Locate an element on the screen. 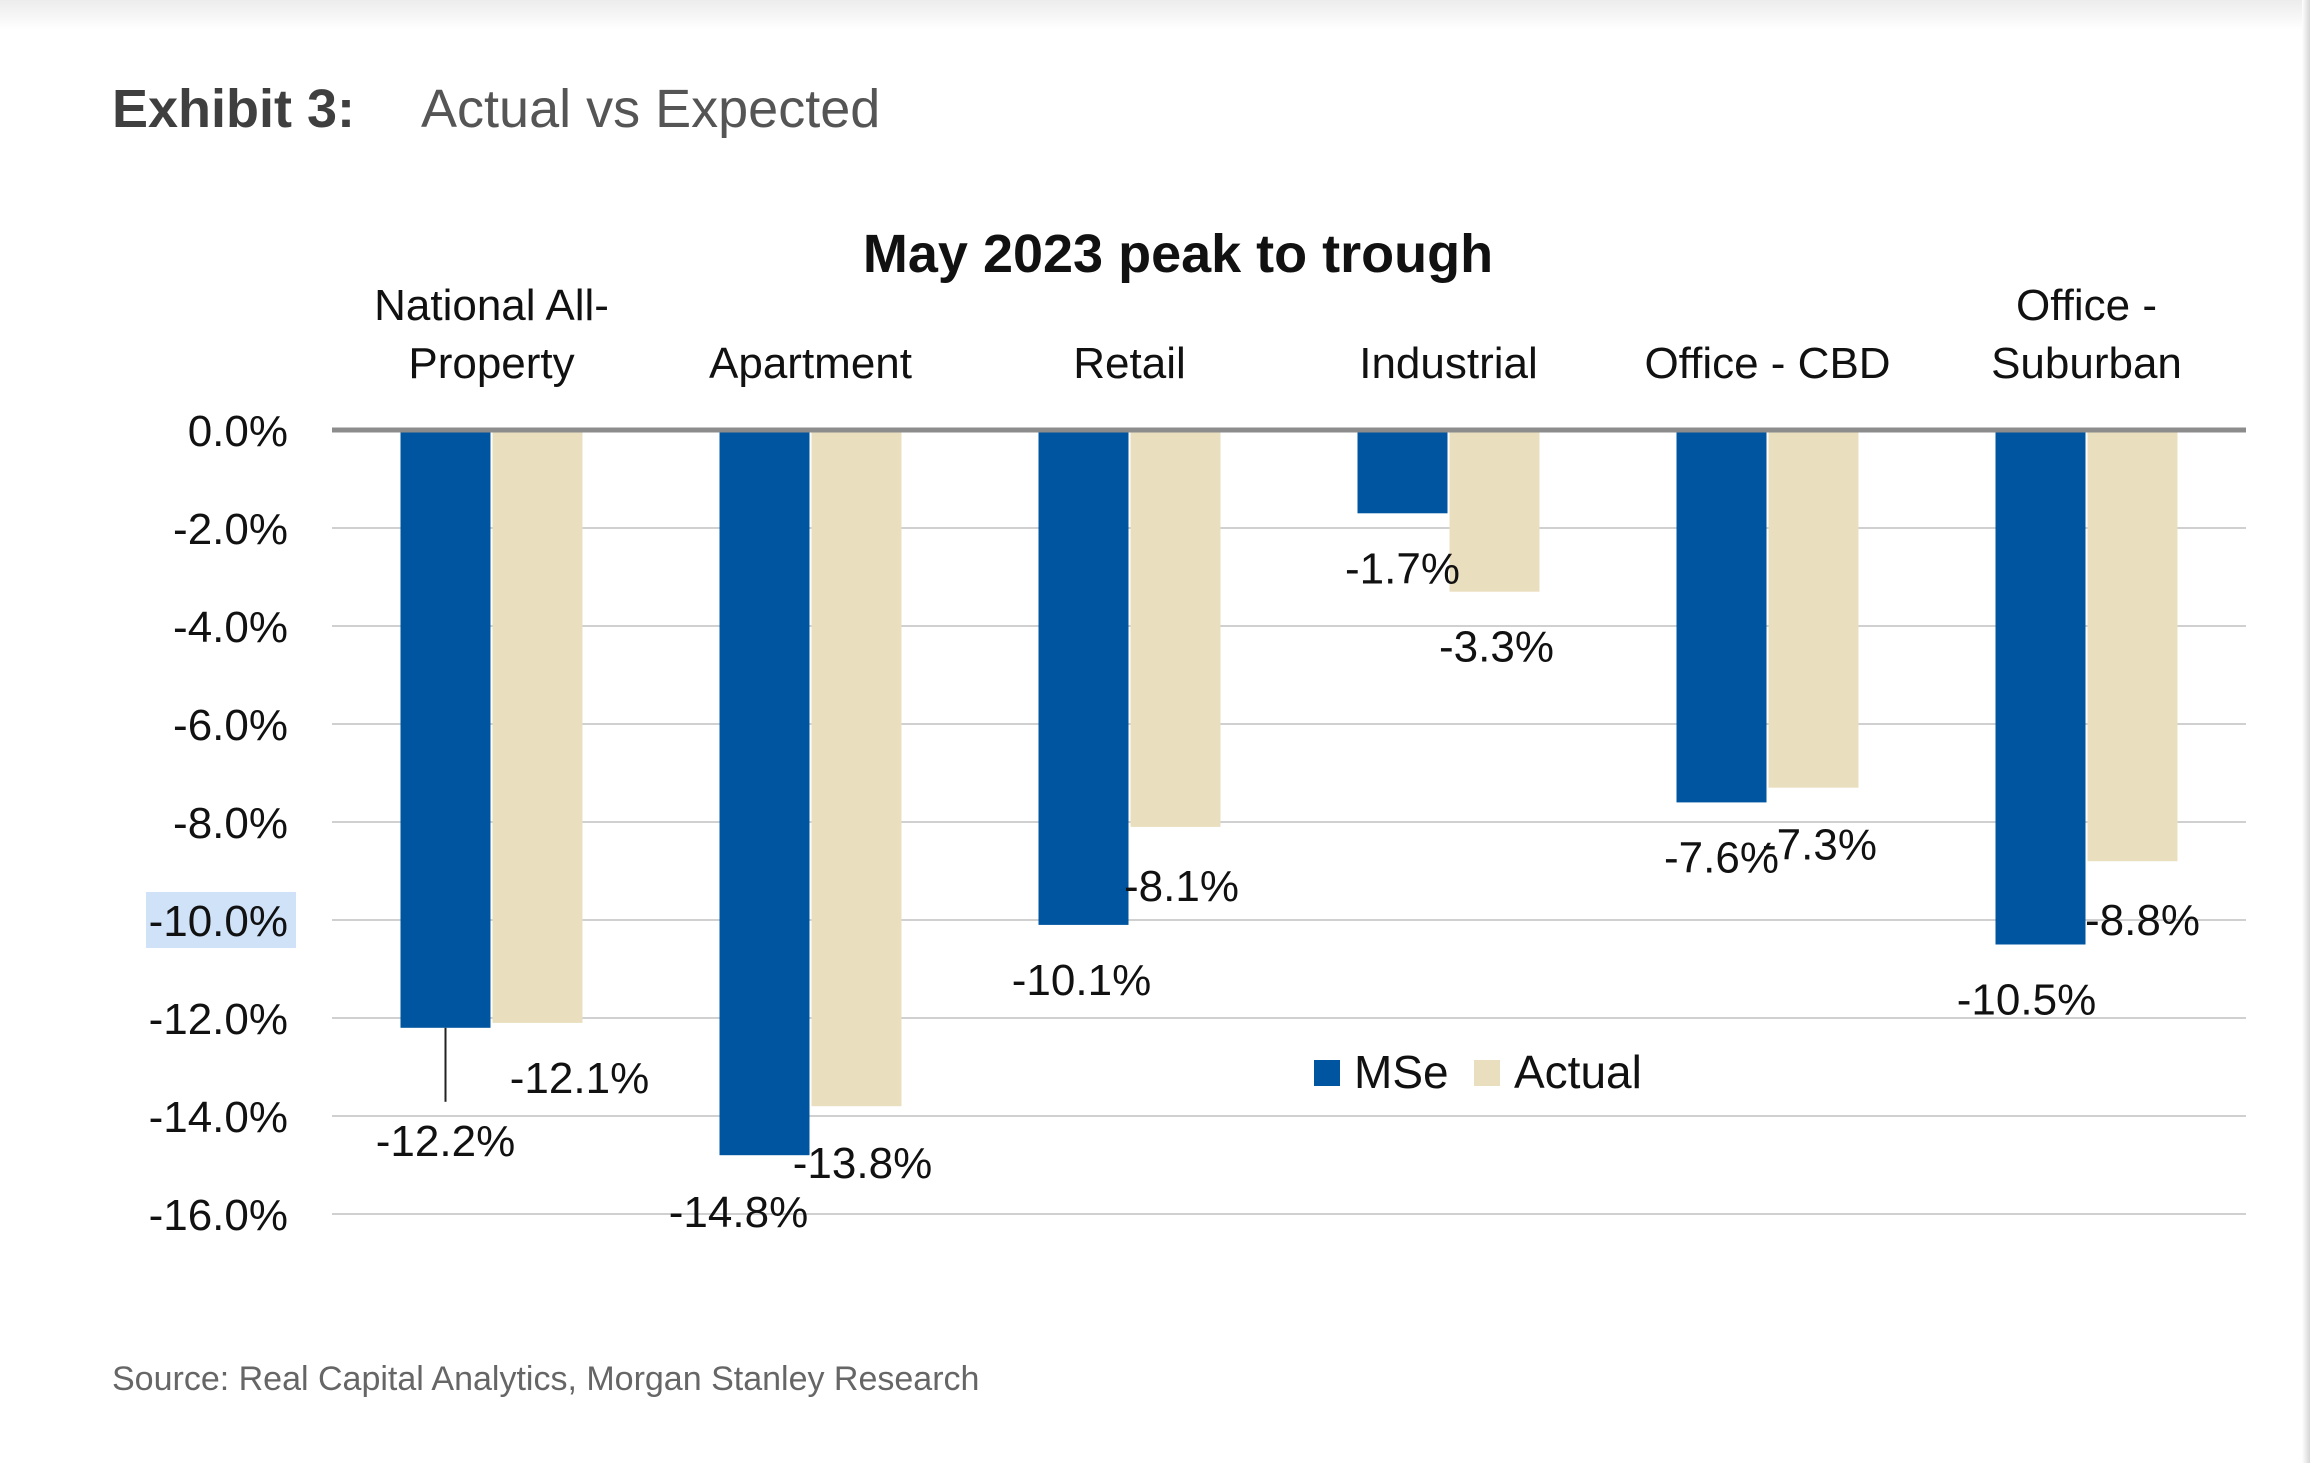  top-shadow is located at coordinates (1155, 15).